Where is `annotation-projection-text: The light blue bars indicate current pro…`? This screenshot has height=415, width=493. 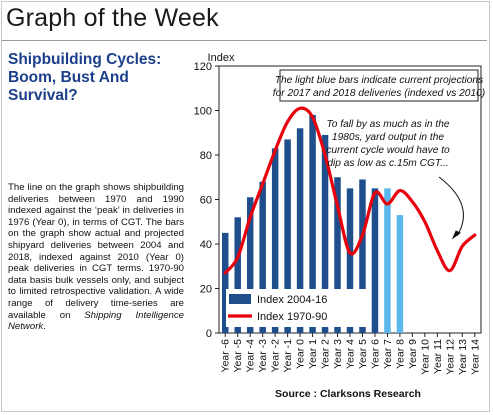
annotation-projection-text: The light blue bars indicate current pro… is located at coordinates (379, 80).